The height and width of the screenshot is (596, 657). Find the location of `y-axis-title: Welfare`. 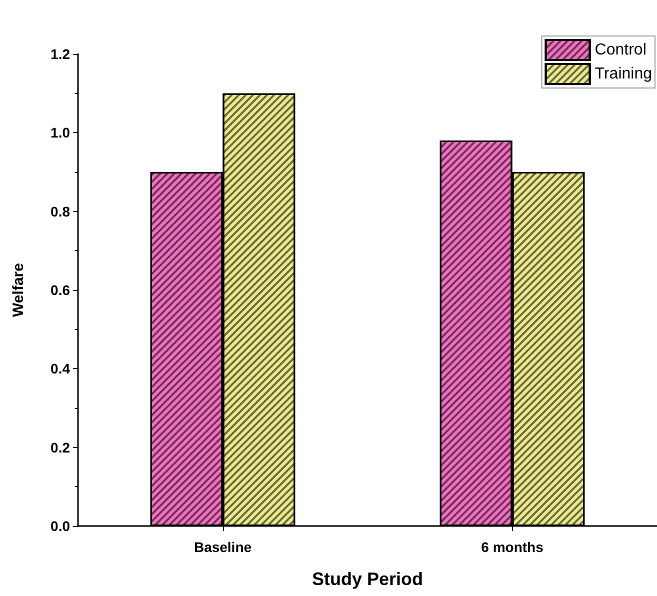

y-axis-title: Welfare is located at coordinates (18, 290).